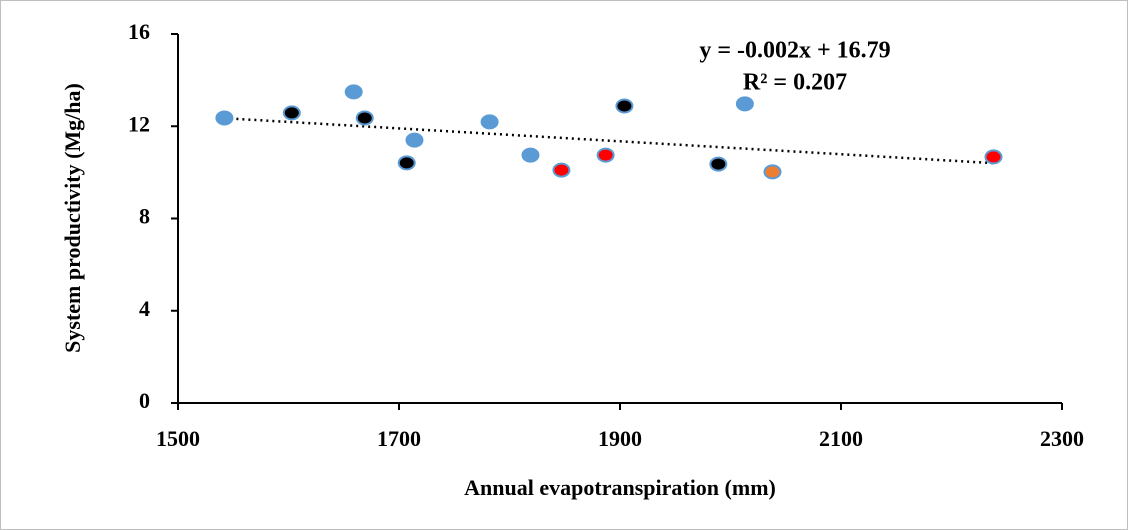 Image resolution: width=1128 pixels, height=530 pixels. I want to click on y-tick-label: 0, so click(144, 400).